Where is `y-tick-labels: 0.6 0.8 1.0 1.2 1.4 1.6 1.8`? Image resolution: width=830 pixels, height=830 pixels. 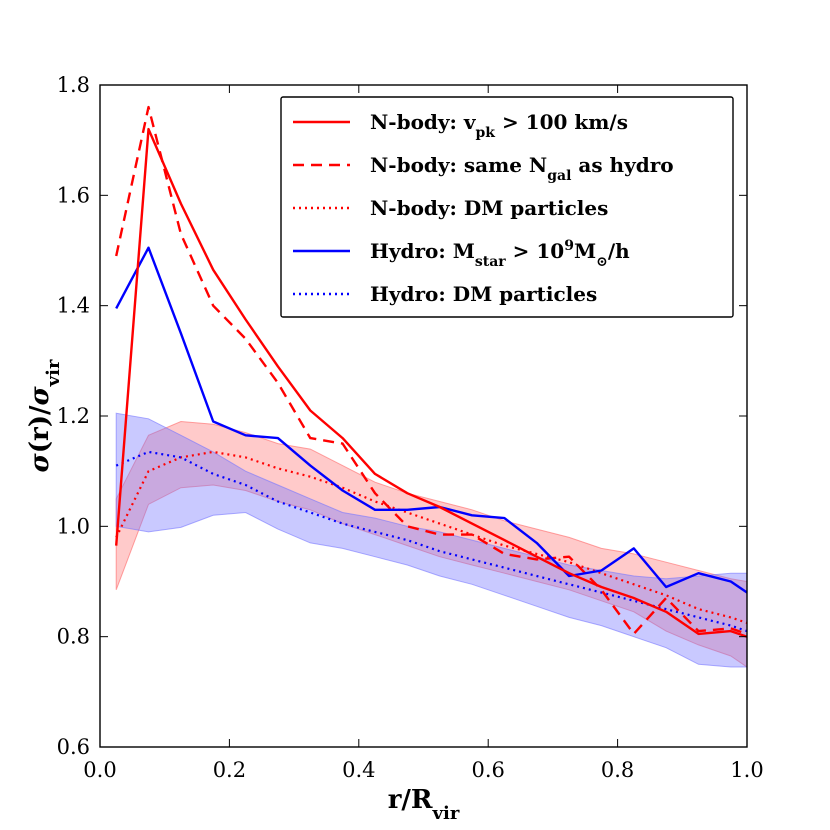
y-tick-labels: 0.6 0.8 1.0 1.2 1.4 1.6 1.8 is located at coordinates (73, 416).